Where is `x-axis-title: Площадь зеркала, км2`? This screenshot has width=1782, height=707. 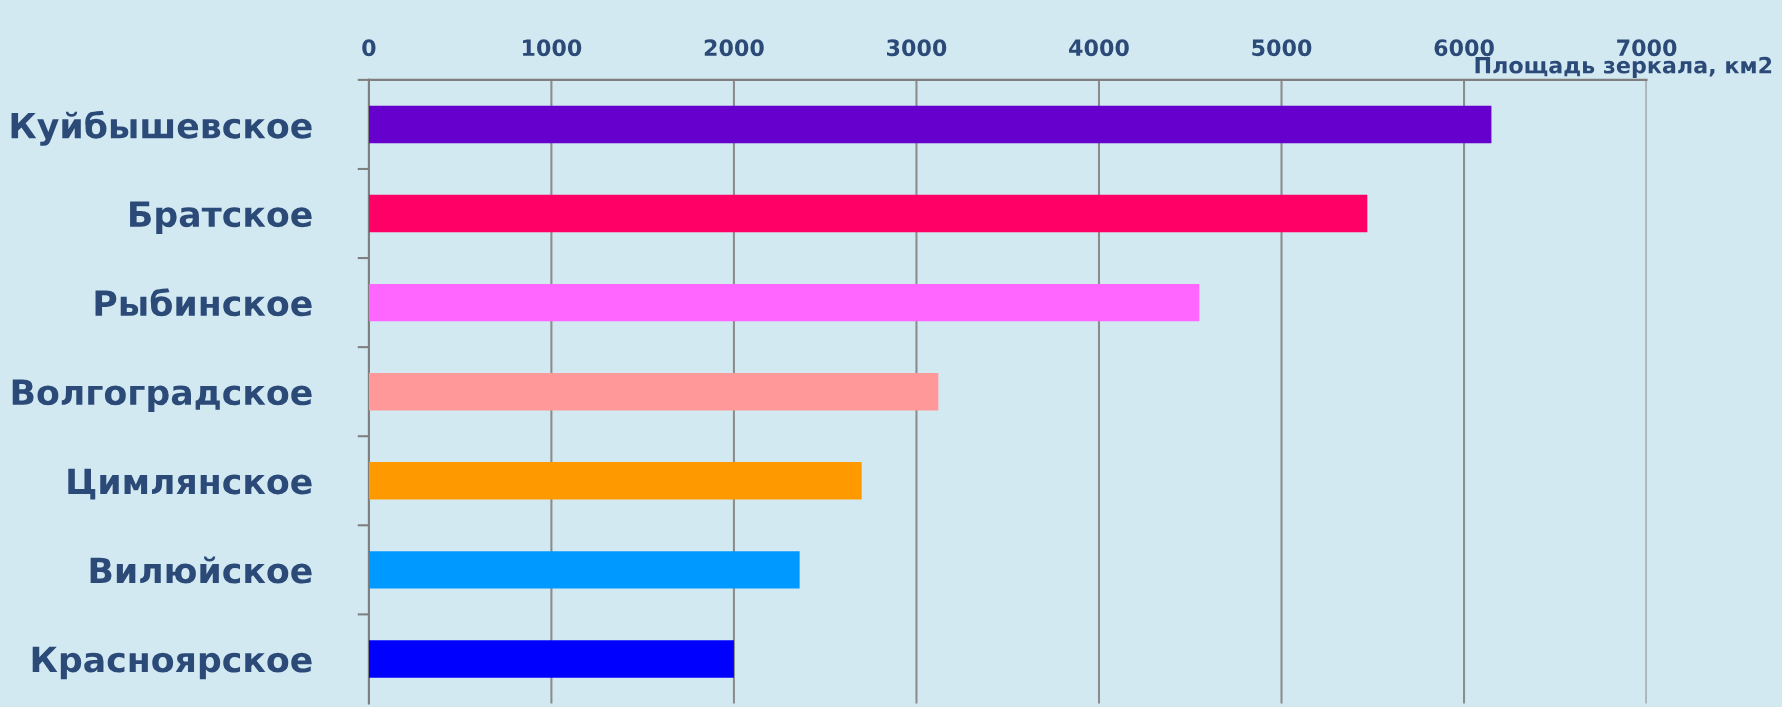
x-axis-title: Площадь зеркала, км2 is located at coordinates (1623, 67).